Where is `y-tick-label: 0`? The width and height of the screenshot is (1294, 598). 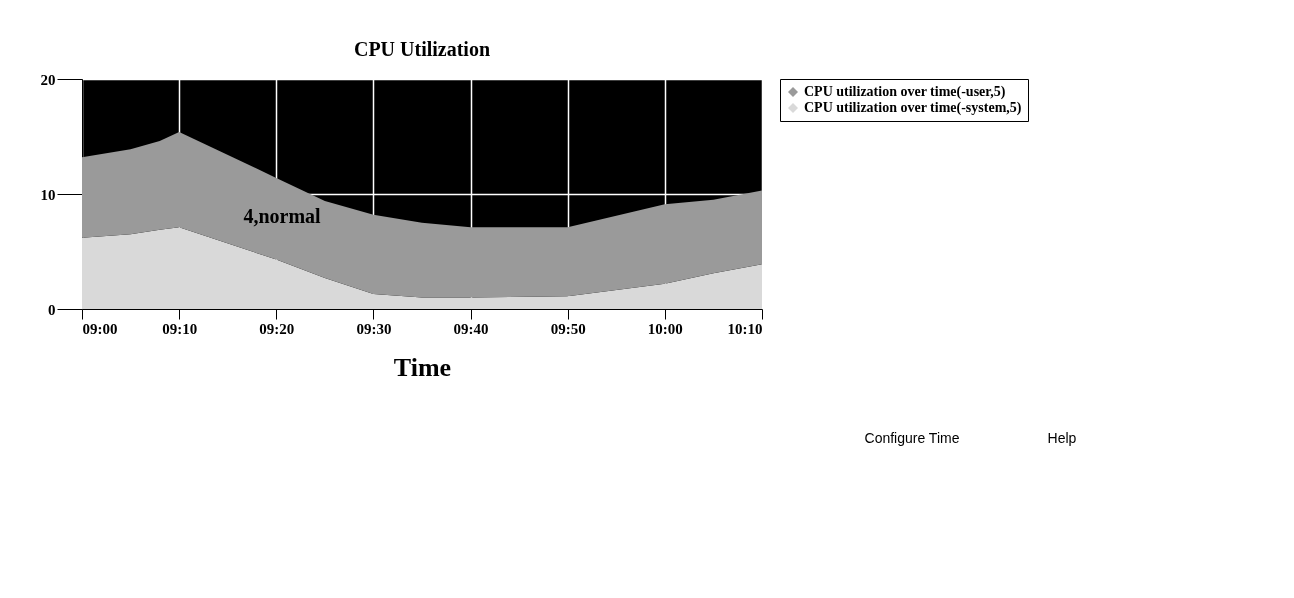
y-tick-label: 0 is located at coordinates (52, 309).